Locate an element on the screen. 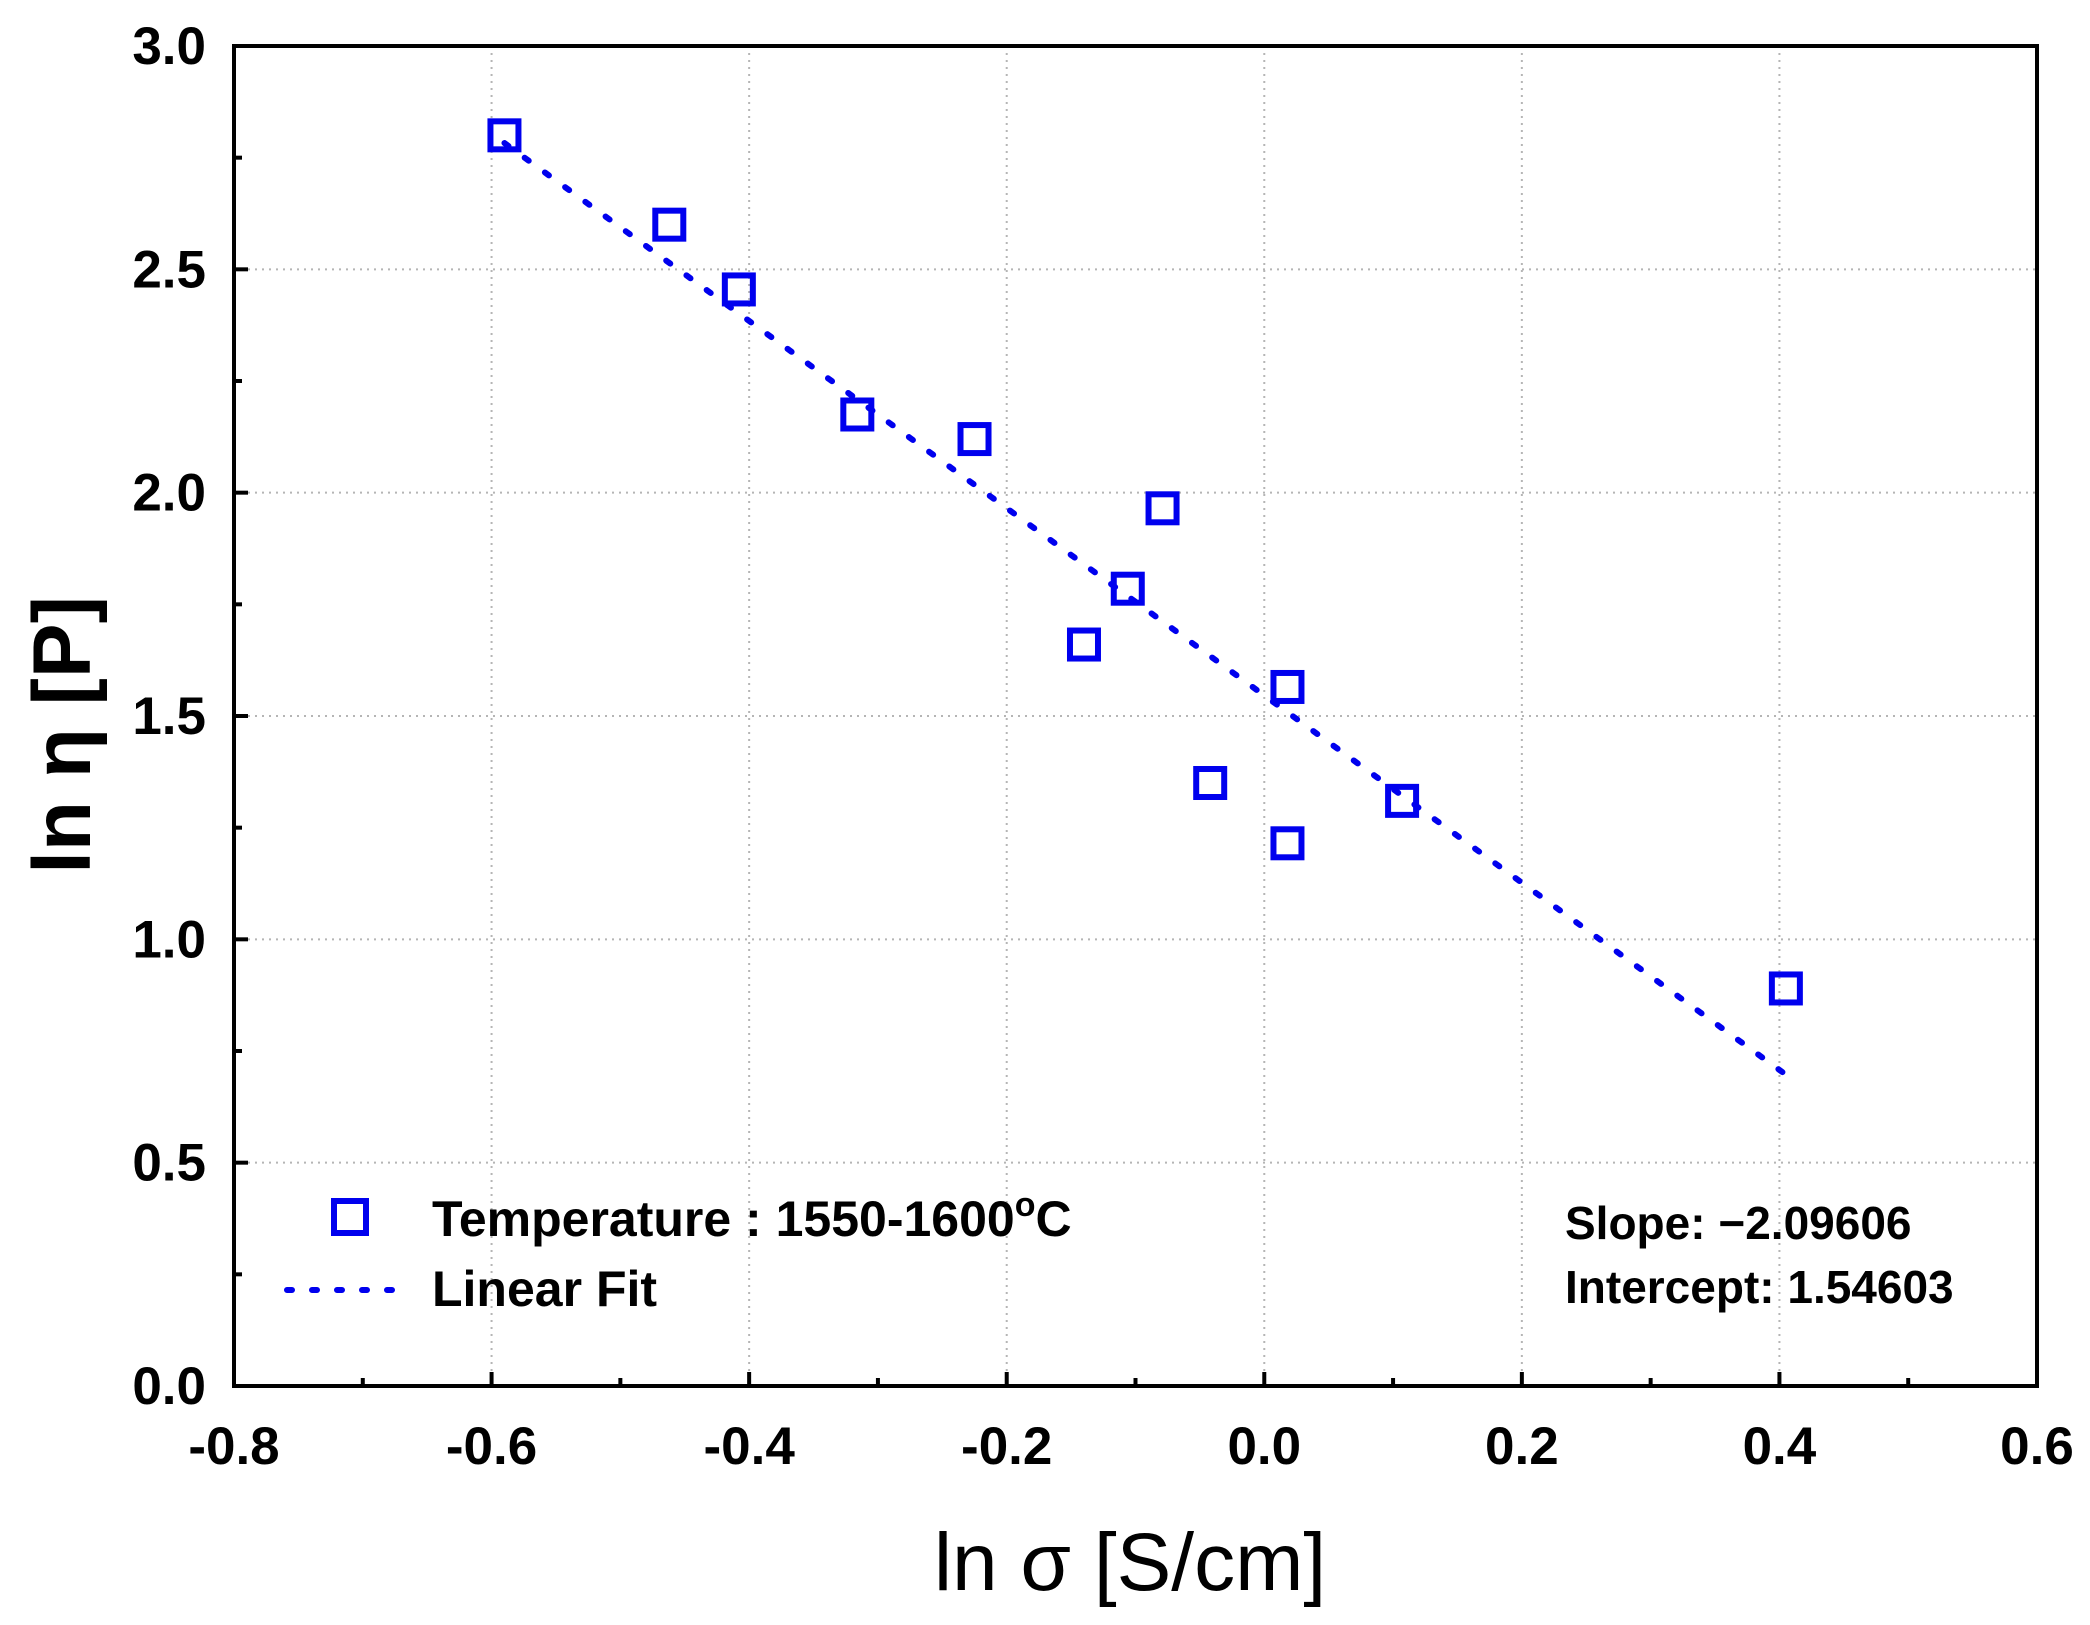  y-tick-label: 1.5 is located at coordinates (169, 716).